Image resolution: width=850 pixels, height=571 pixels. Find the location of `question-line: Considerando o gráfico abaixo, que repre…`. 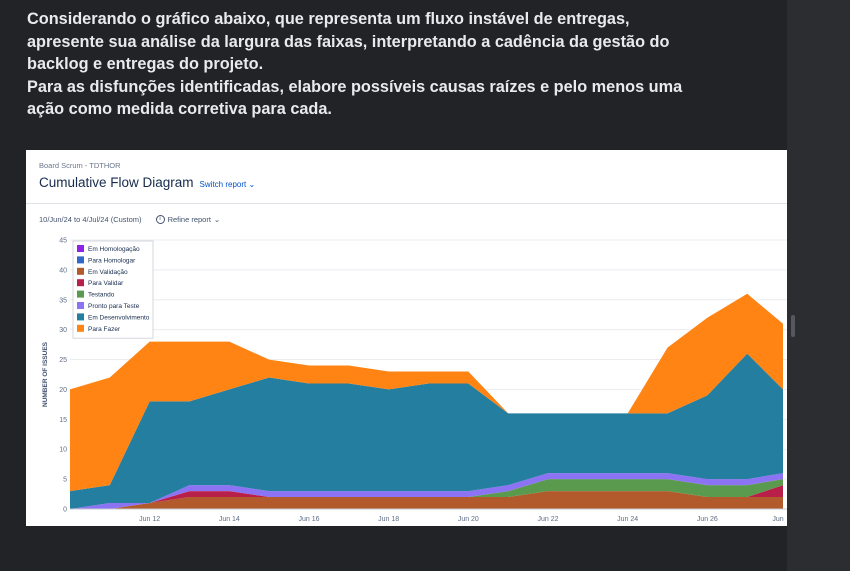

question-line: Considerando o gráfico abaixo, que repre… is located at coordinates (328, 19).